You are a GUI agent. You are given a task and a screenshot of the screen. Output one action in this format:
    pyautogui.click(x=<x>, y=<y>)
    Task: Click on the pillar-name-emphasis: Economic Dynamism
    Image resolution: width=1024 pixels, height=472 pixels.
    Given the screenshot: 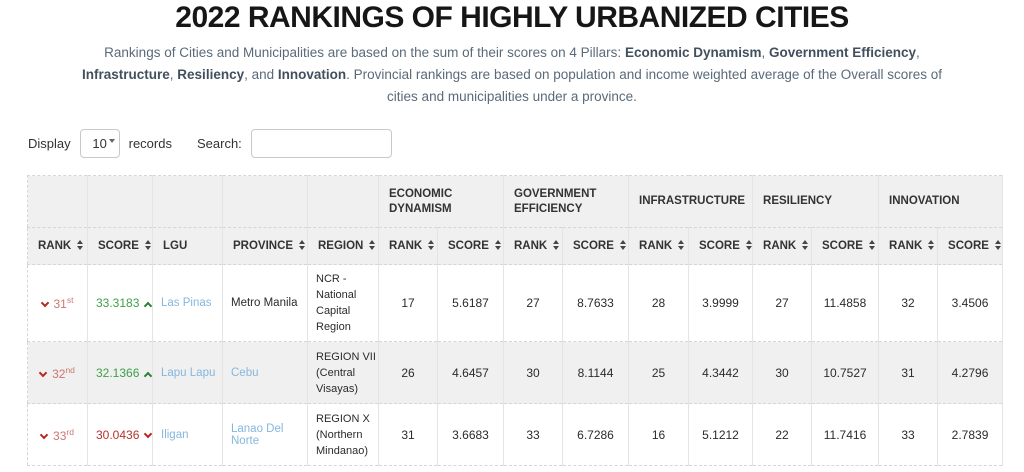 What is the action you would take?
    pyautogui.click(x=693, y=52)
    